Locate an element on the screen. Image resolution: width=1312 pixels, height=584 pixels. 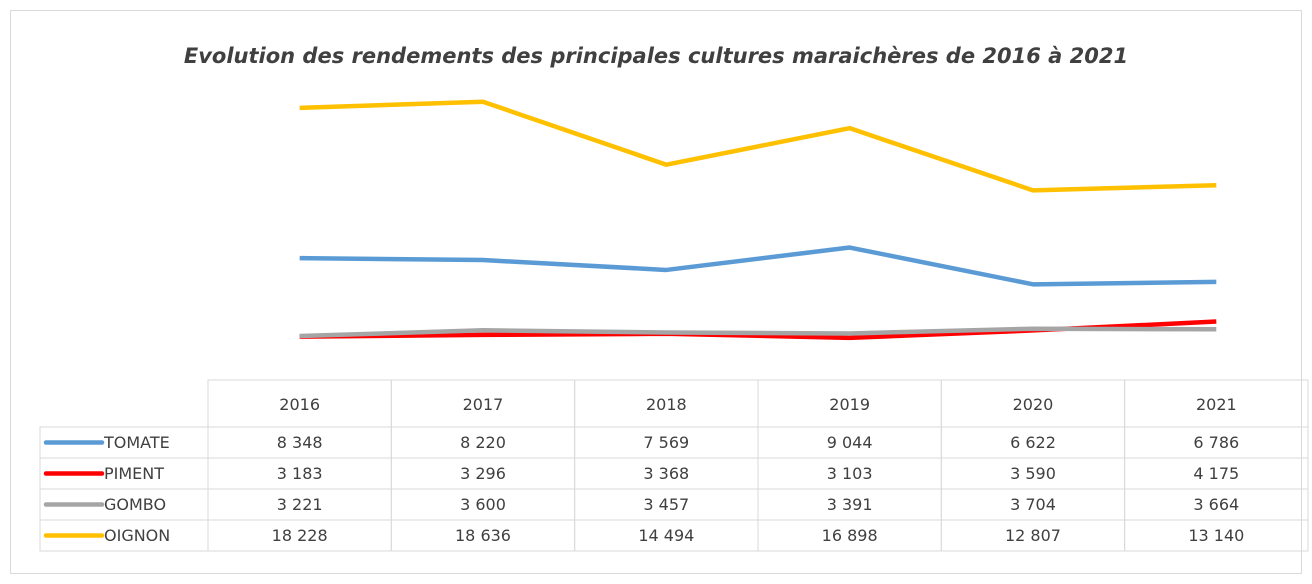
data-label: 3 664 is located at coordinates (1216, 504).